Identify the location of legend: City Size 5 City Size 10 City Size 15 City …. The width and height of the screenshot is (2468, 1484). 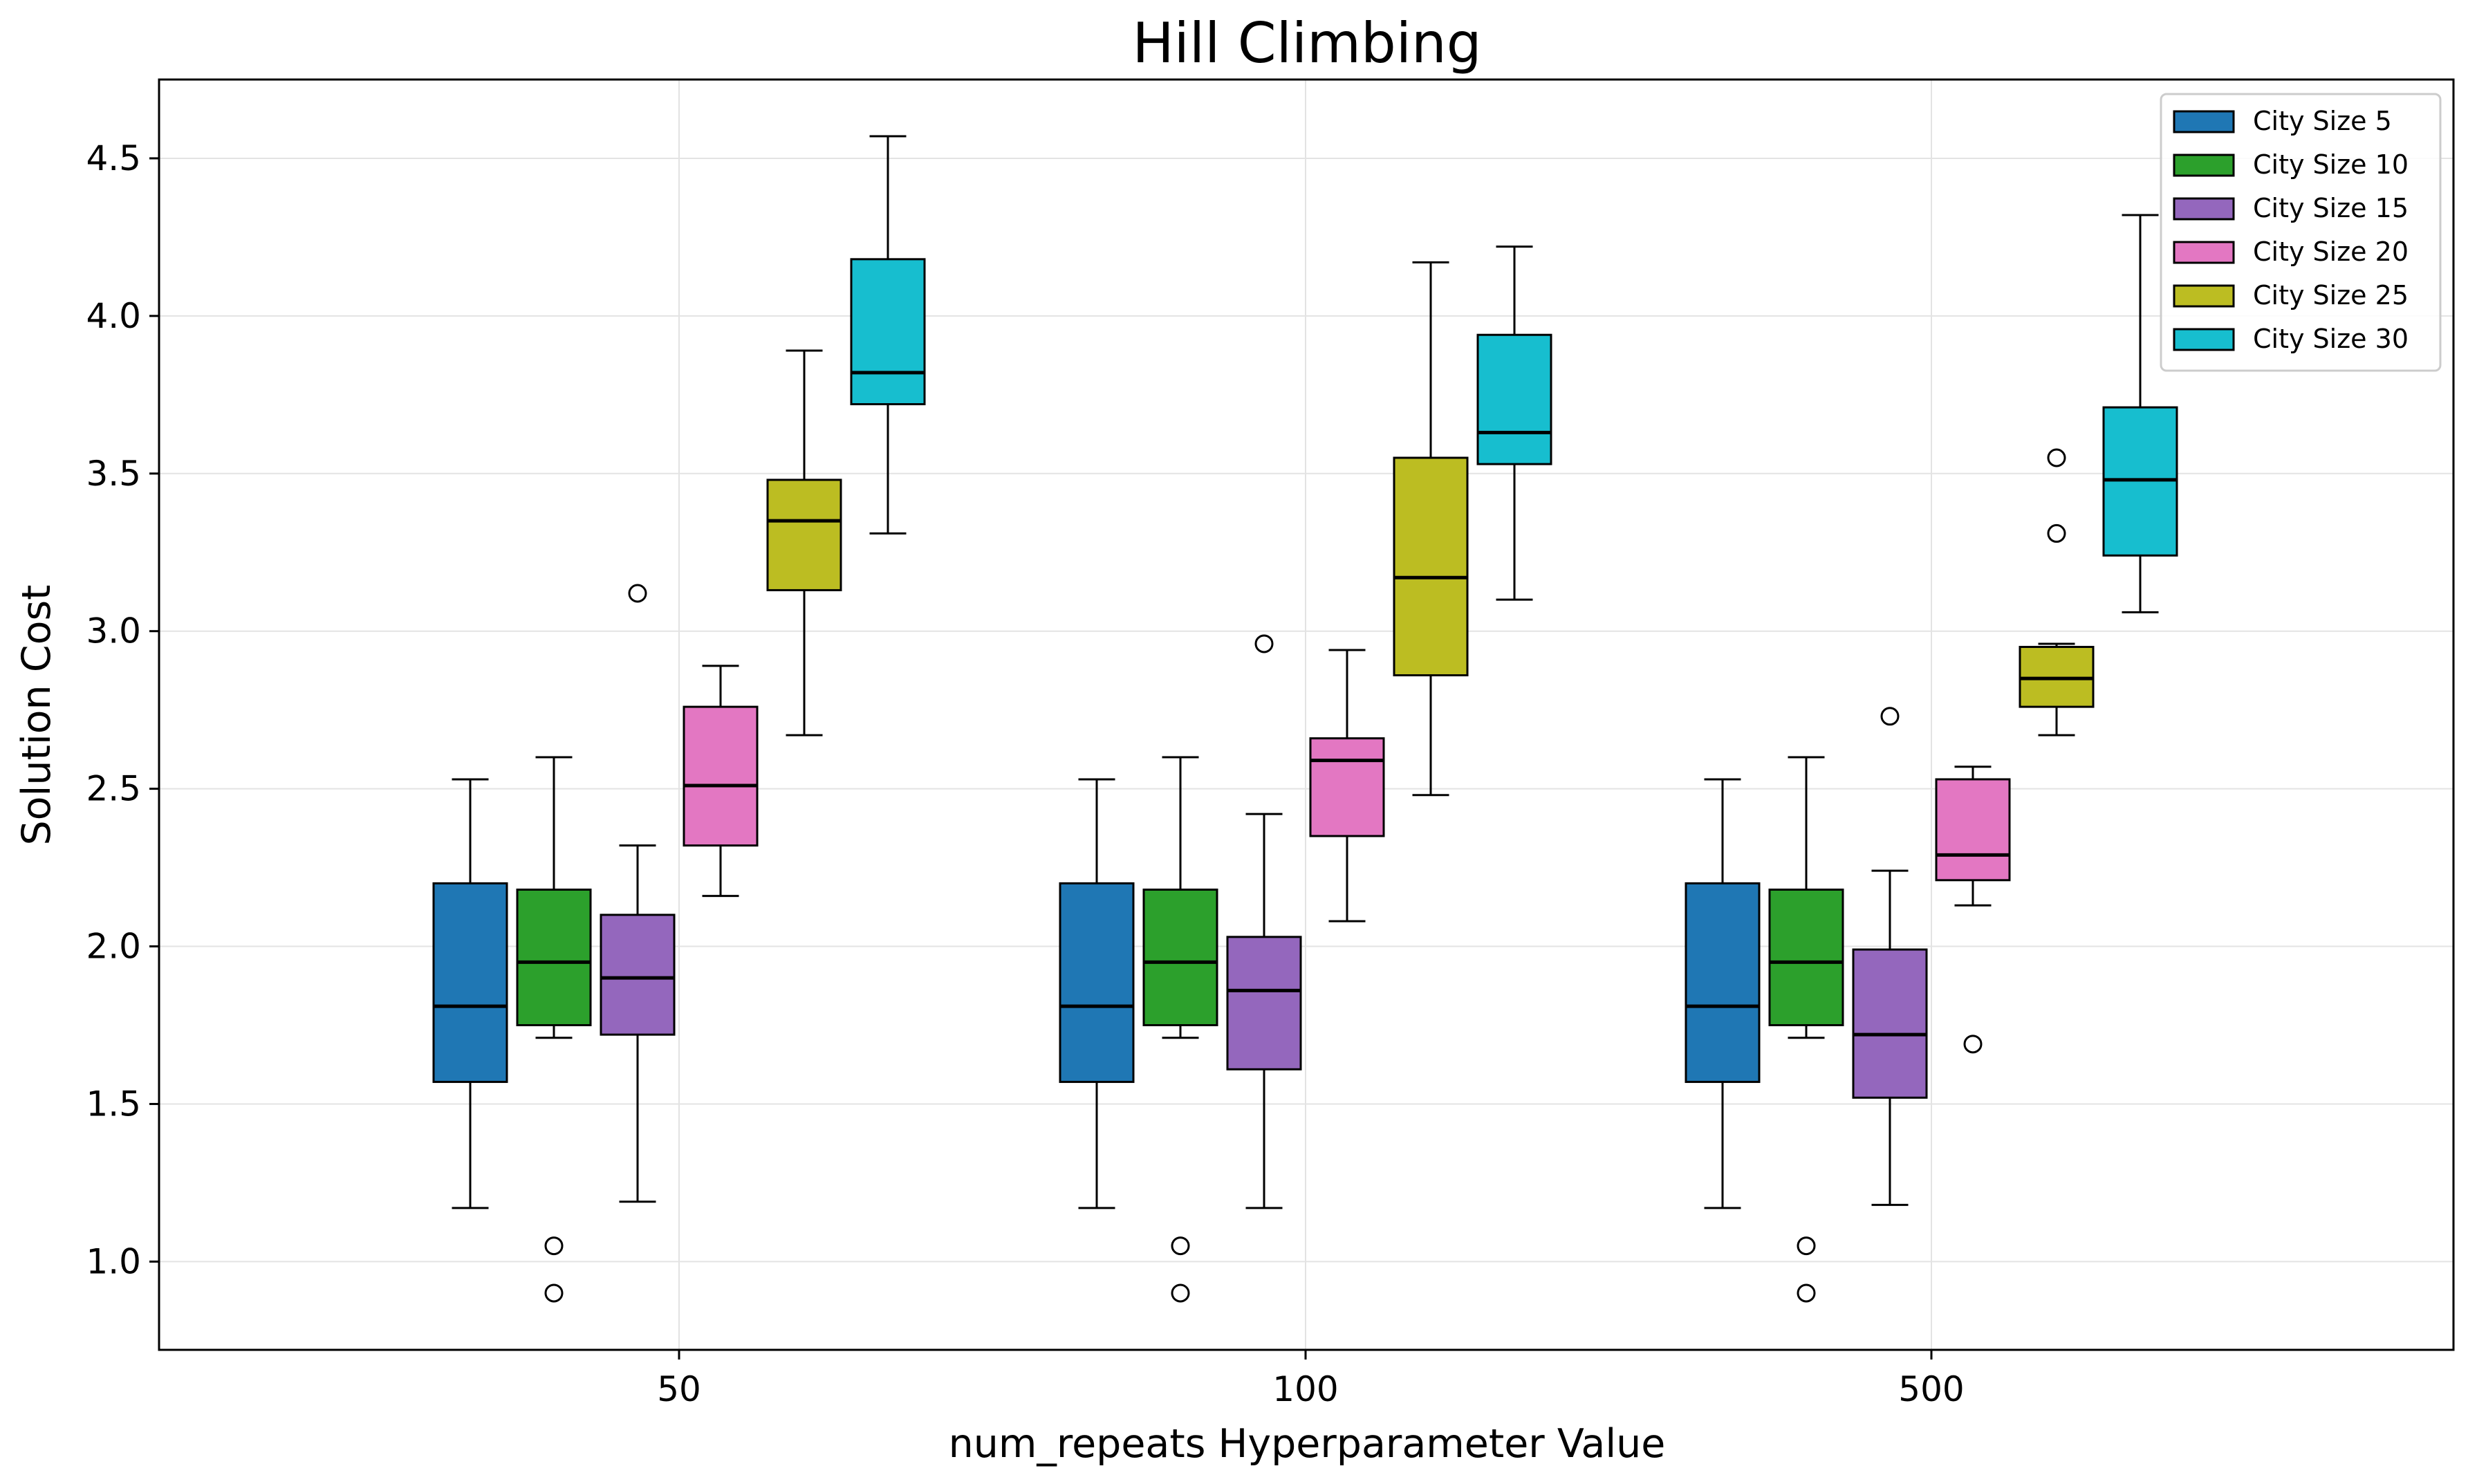
(2301, 232).